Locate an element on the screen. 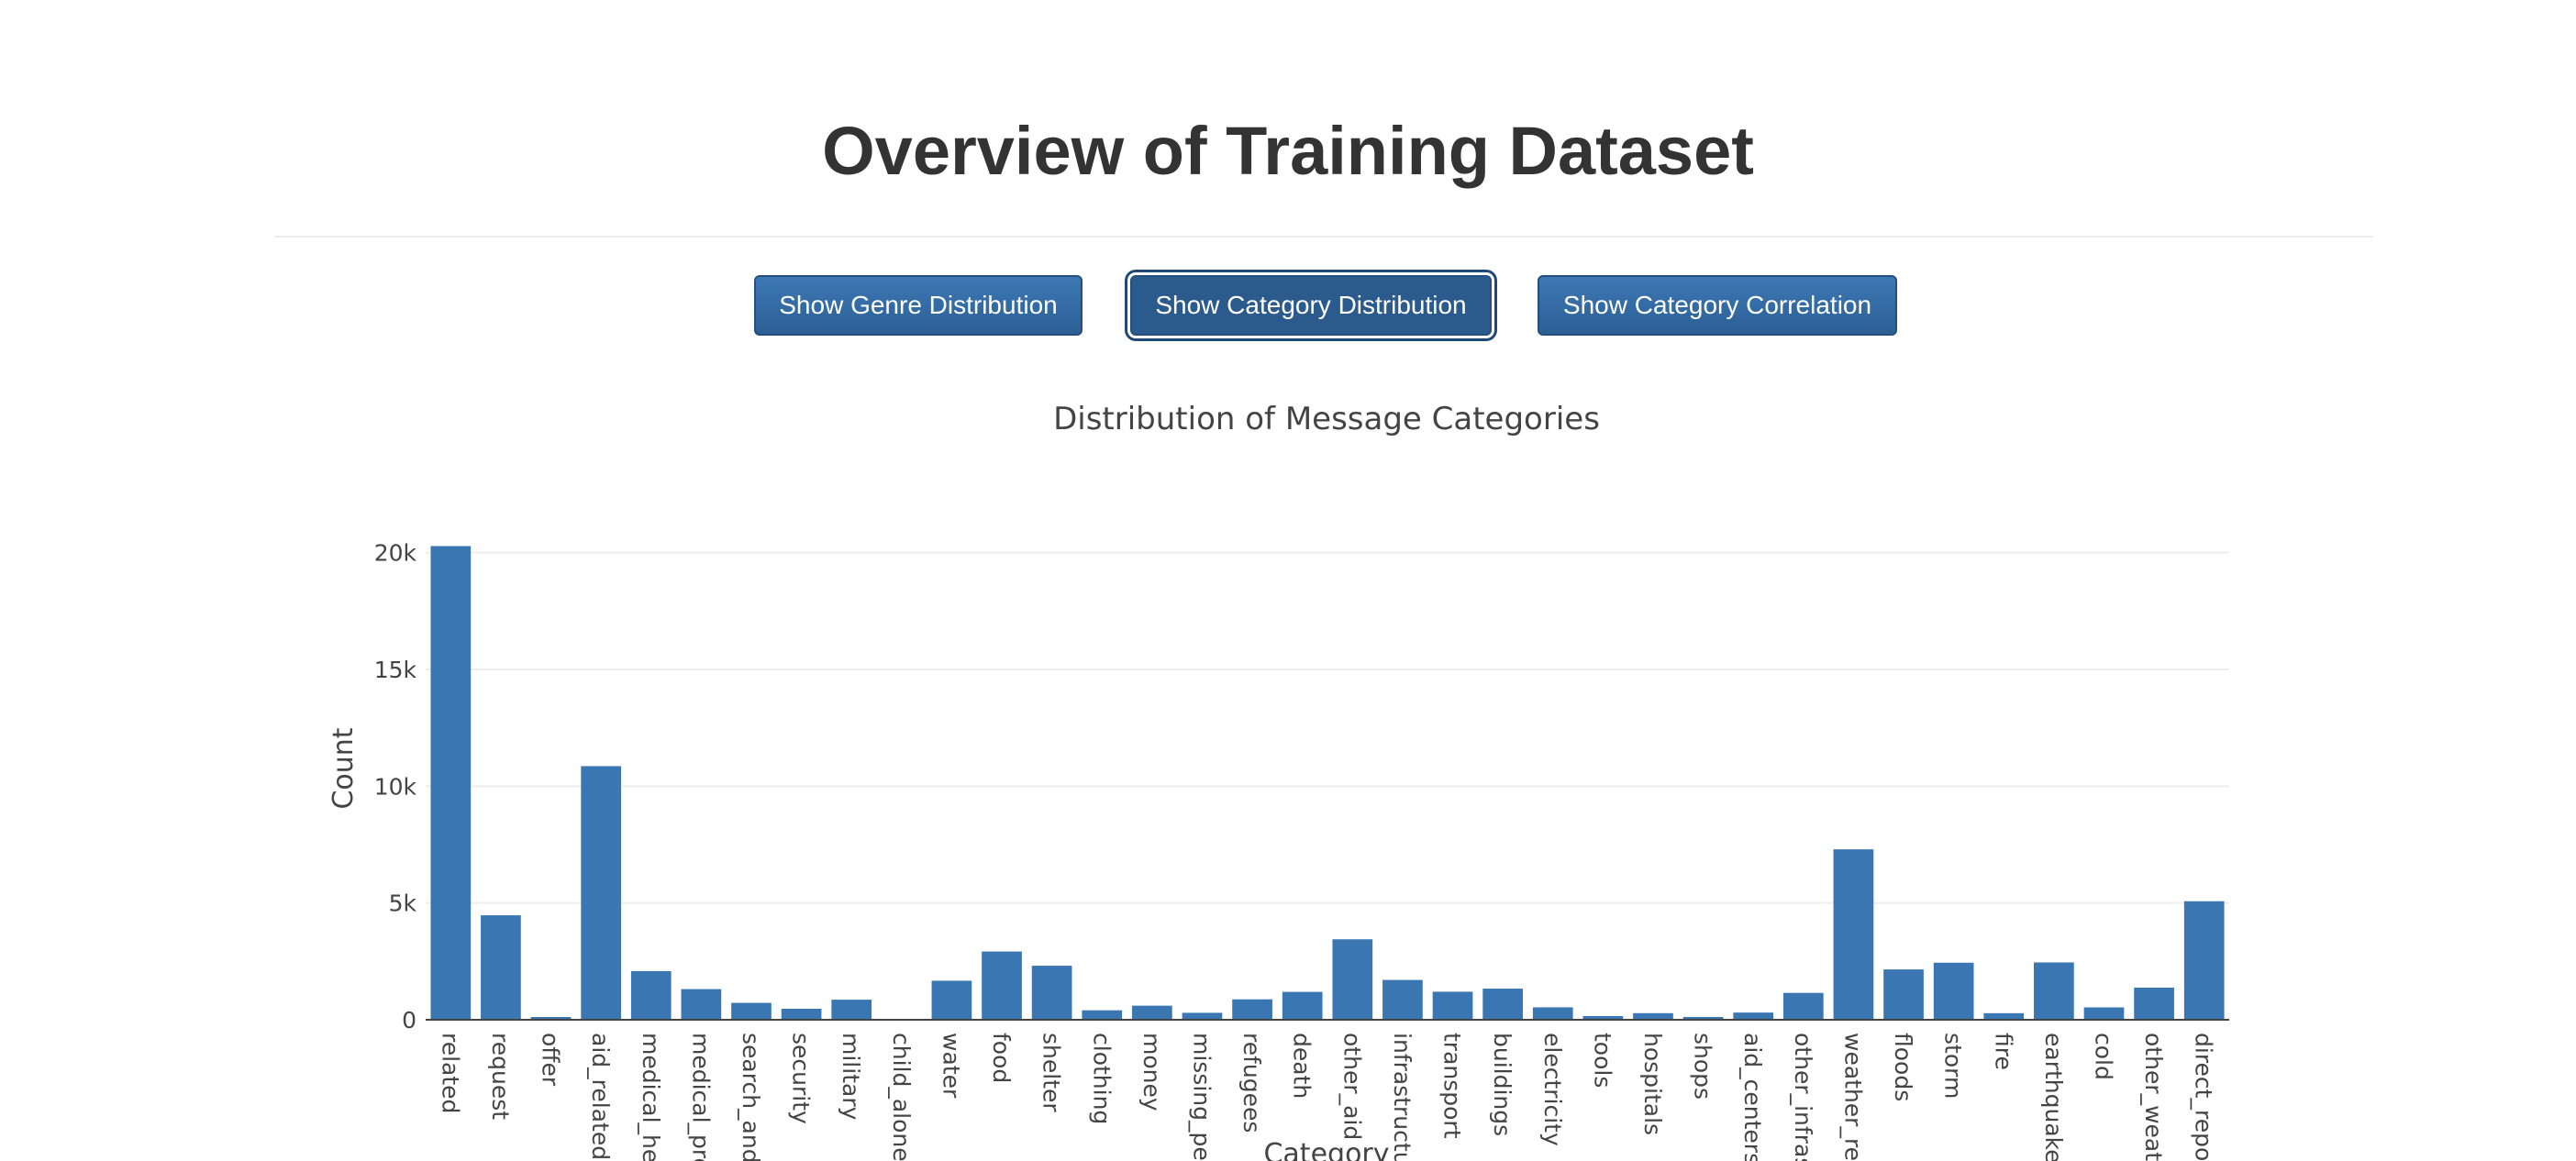 Image resolution: width=2576 pixels, height=1161 pixels. bar-storm is located at coordinates (1953, 991).